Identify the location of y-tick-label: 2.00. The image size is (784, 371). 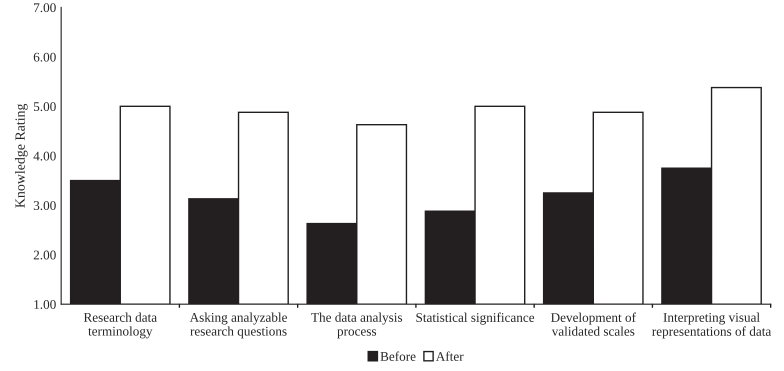
(45, 255).